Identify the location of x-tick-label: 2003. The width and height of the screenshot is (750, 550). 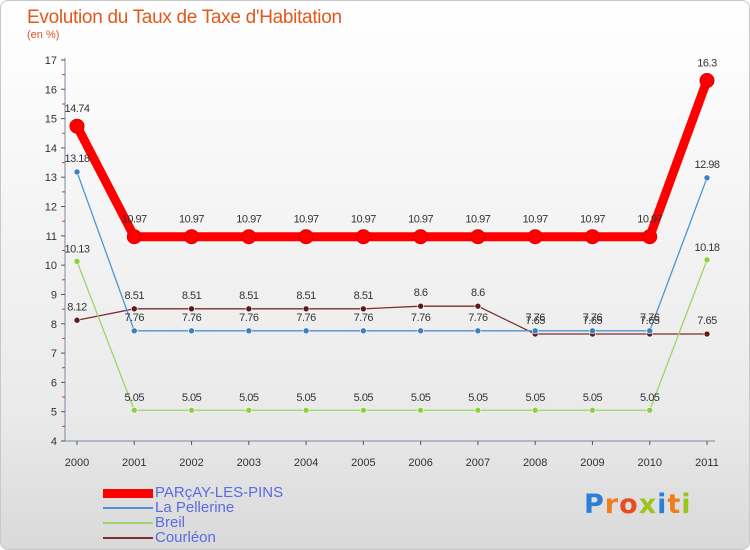
(249, 463).